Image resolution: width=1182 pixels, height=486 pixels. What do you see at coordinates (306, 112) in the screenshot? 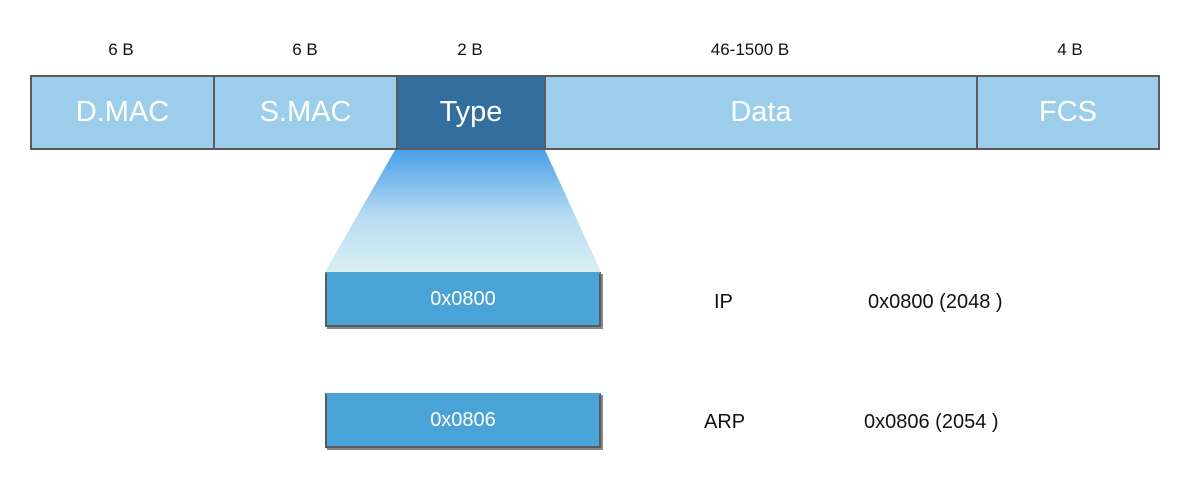
I see `field-smac: S.MAC` at bounding box center [306, 112].